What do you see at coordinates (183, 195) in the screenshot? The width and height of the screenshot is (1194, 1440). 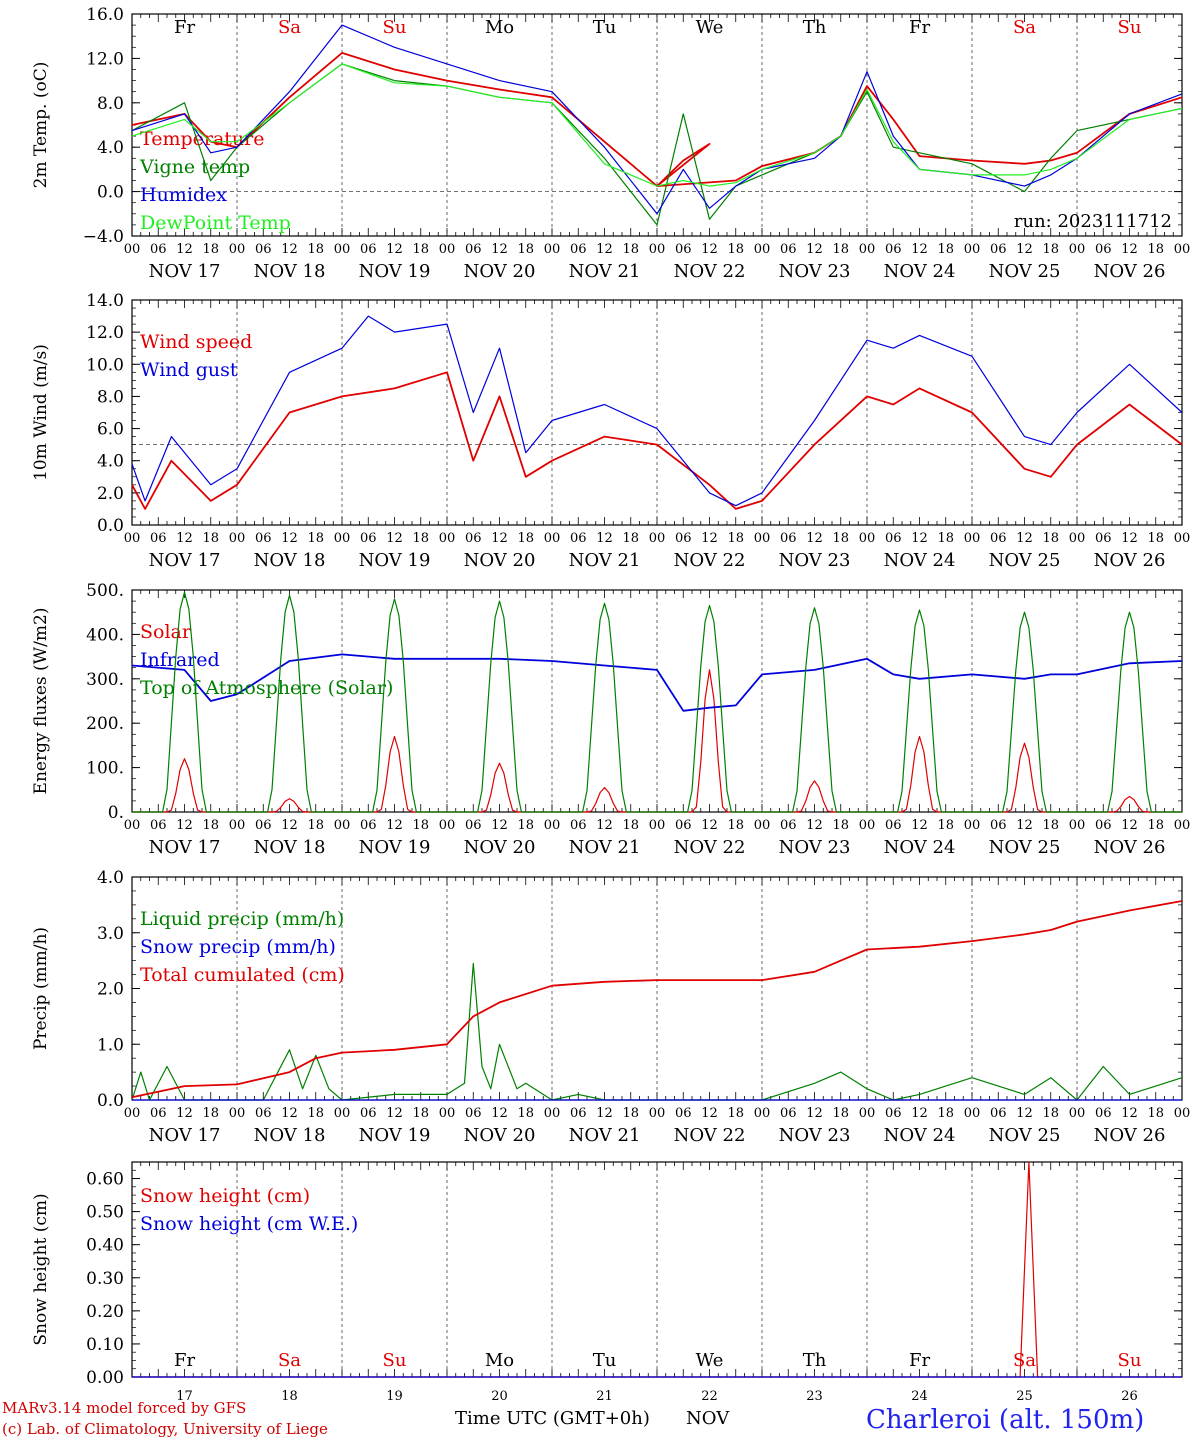 I see `legend-entry: Humidex` at bounding box center [183, 195].